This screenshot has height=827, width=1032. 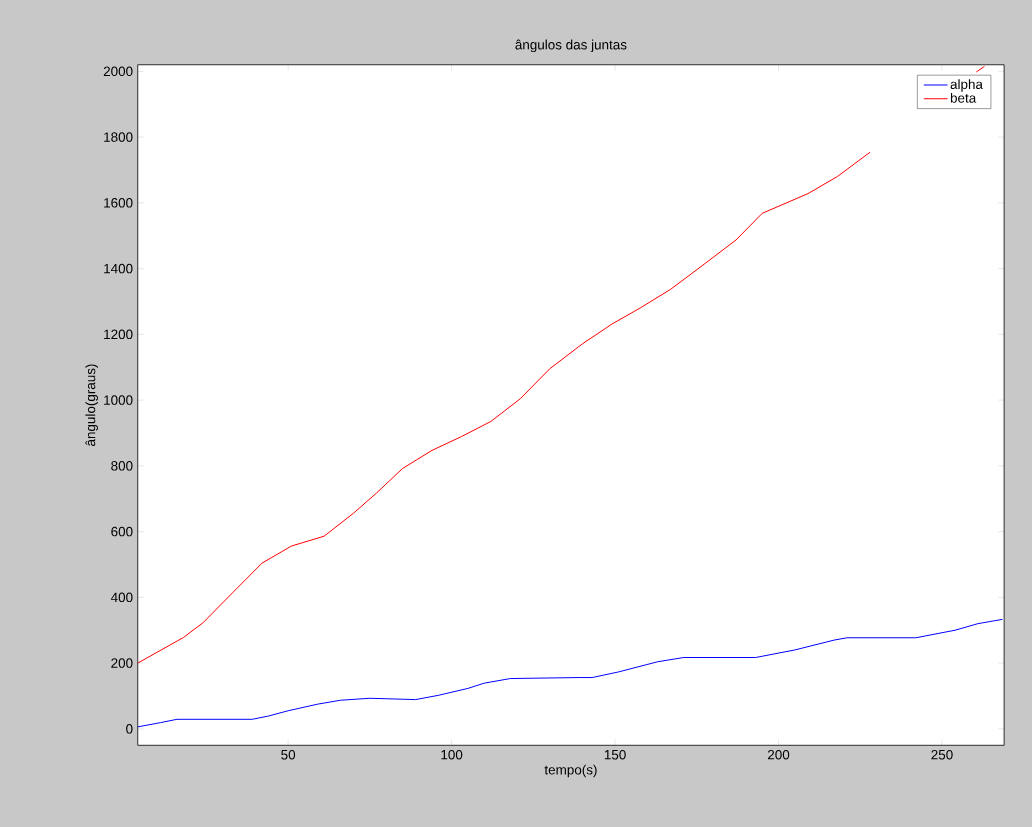 I want to click on y-tick-label: 800, so click(x=122, y=466).